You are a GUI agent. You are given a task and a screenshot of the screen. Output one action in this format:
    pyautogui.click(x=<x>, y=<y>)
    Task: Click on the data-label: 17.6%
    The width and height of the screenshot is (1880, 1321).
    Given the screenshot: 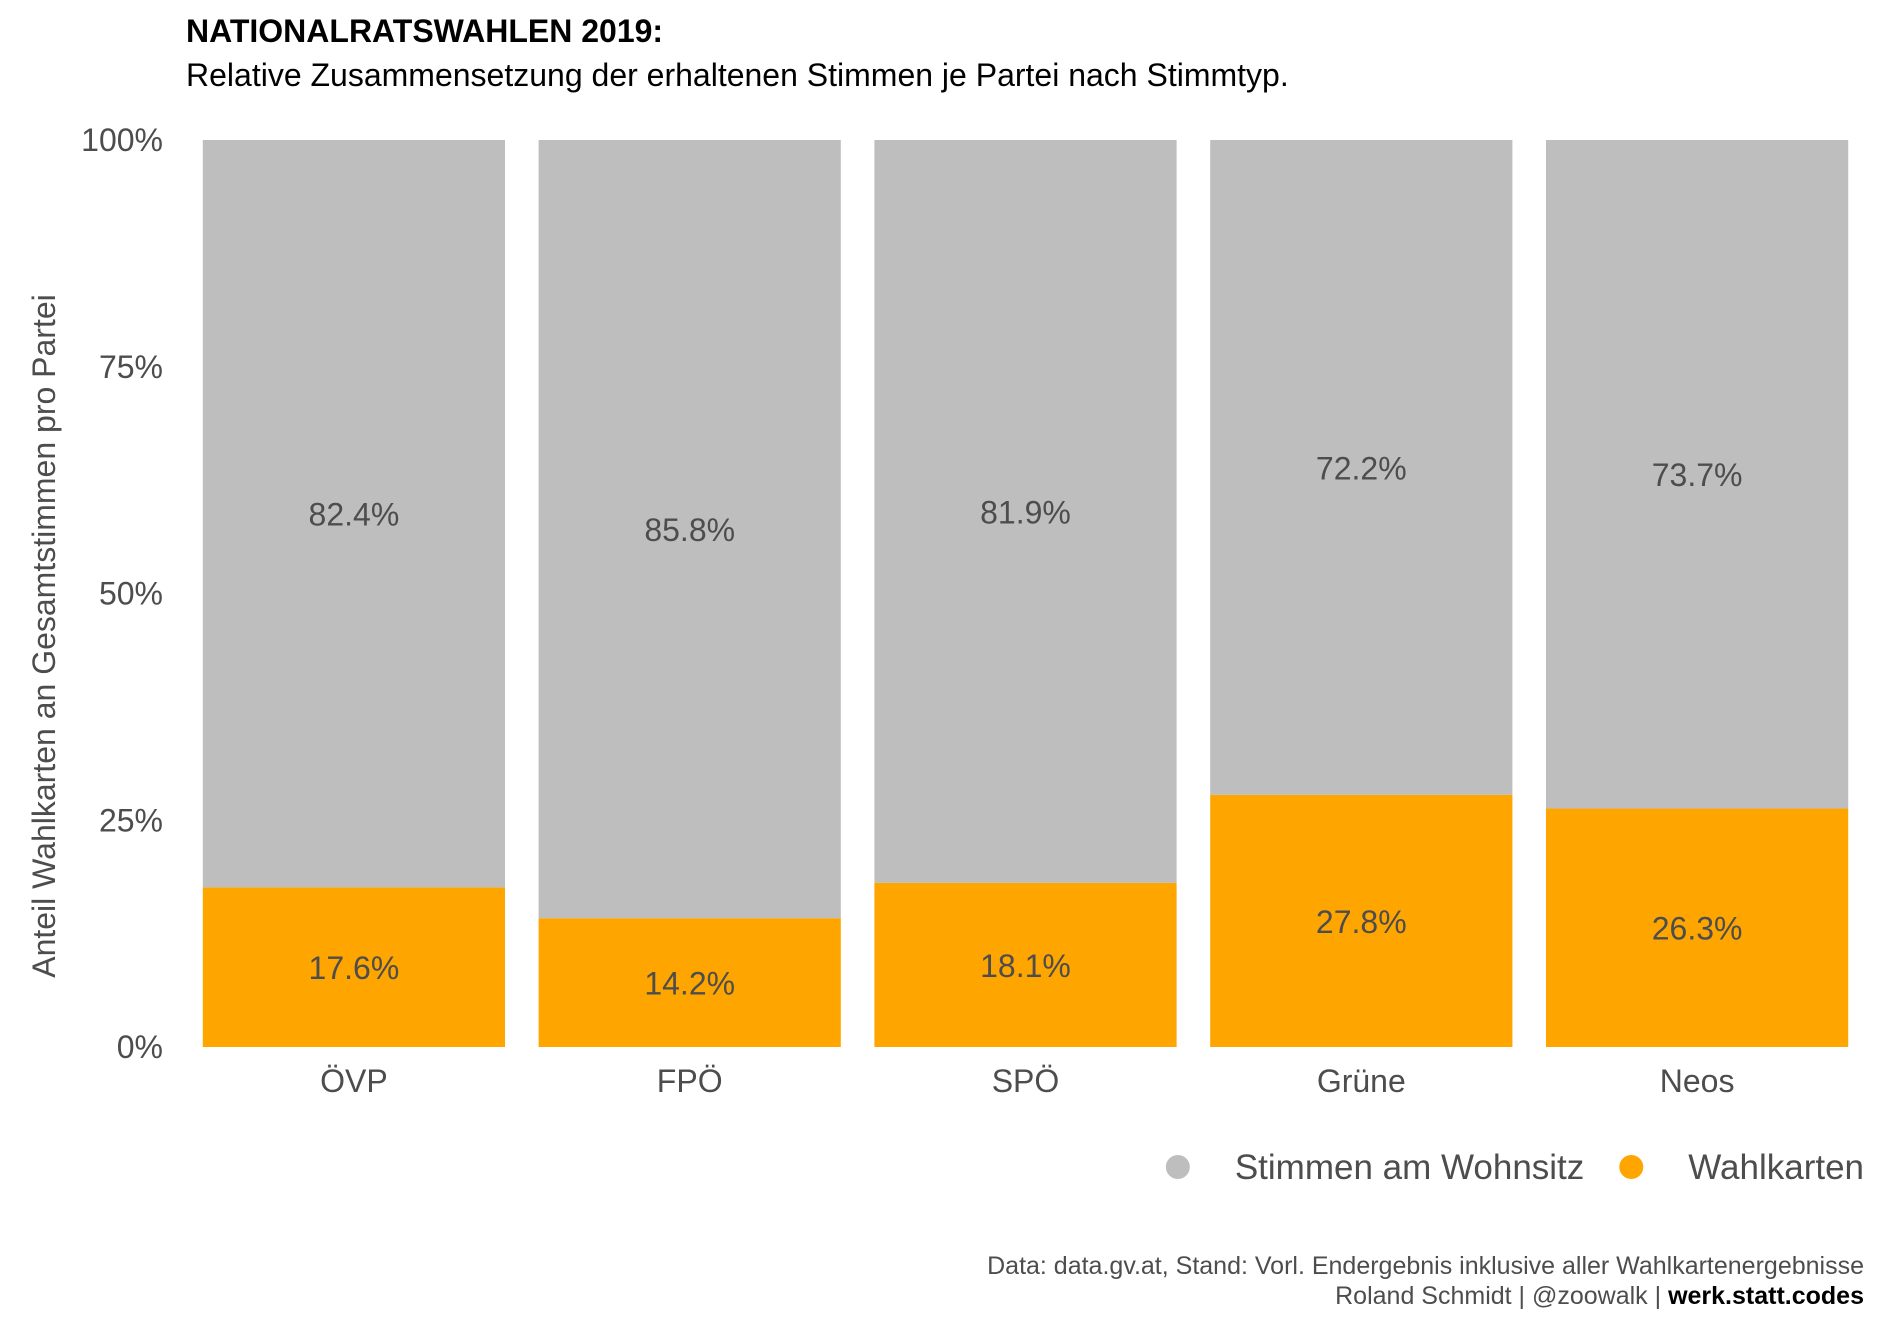 What is the action you would take?
    pyautogui.click(x=354, y=968)
    